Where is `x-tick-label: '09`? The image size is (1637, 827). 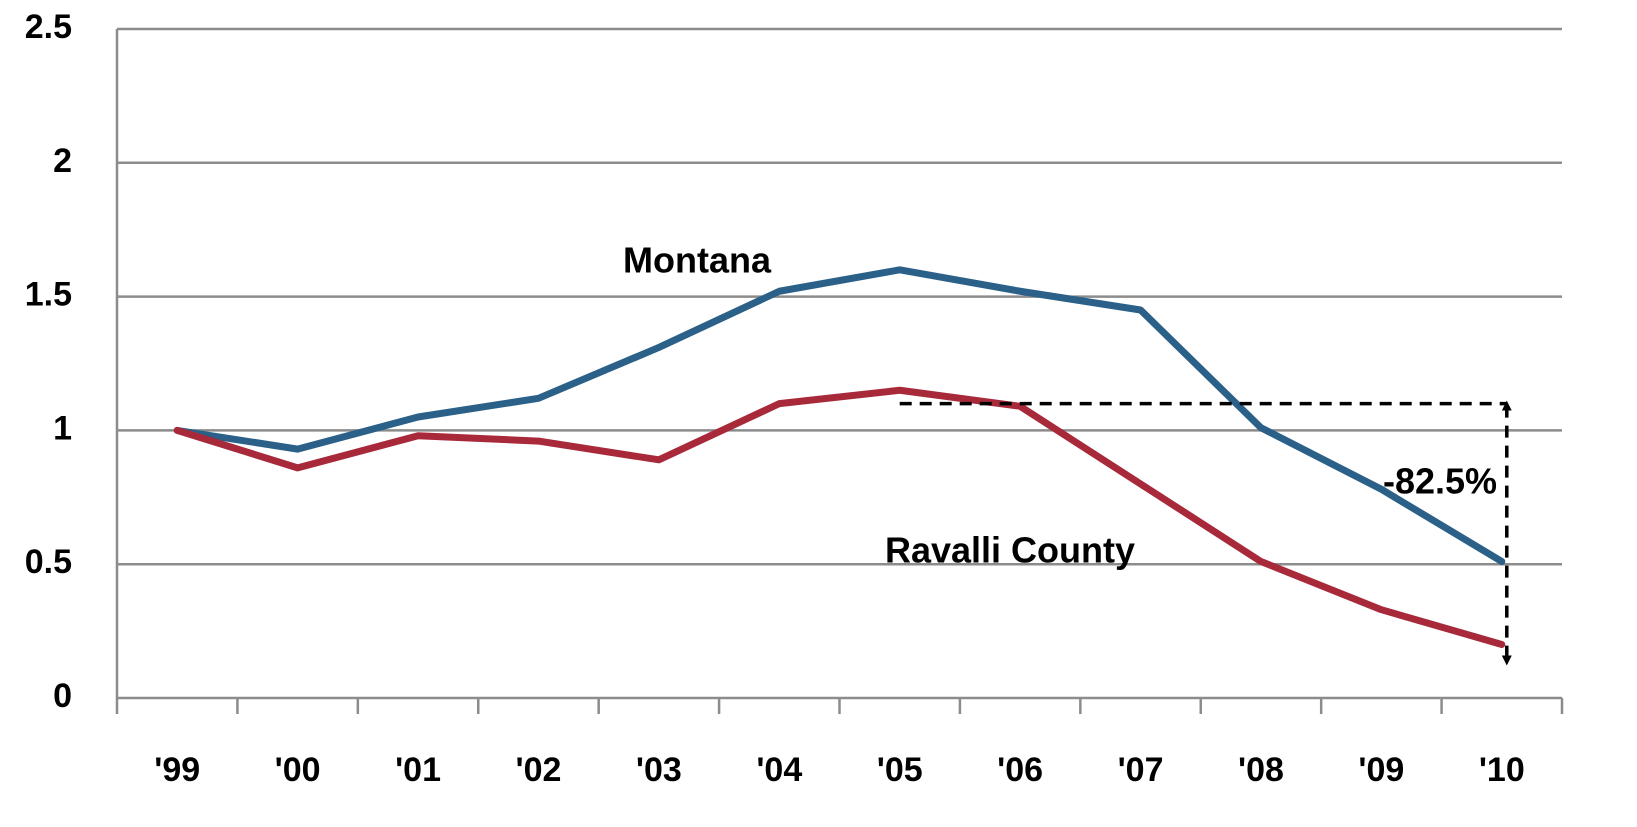 x-tick-label: '09 is located at coordinates (1381, 770).